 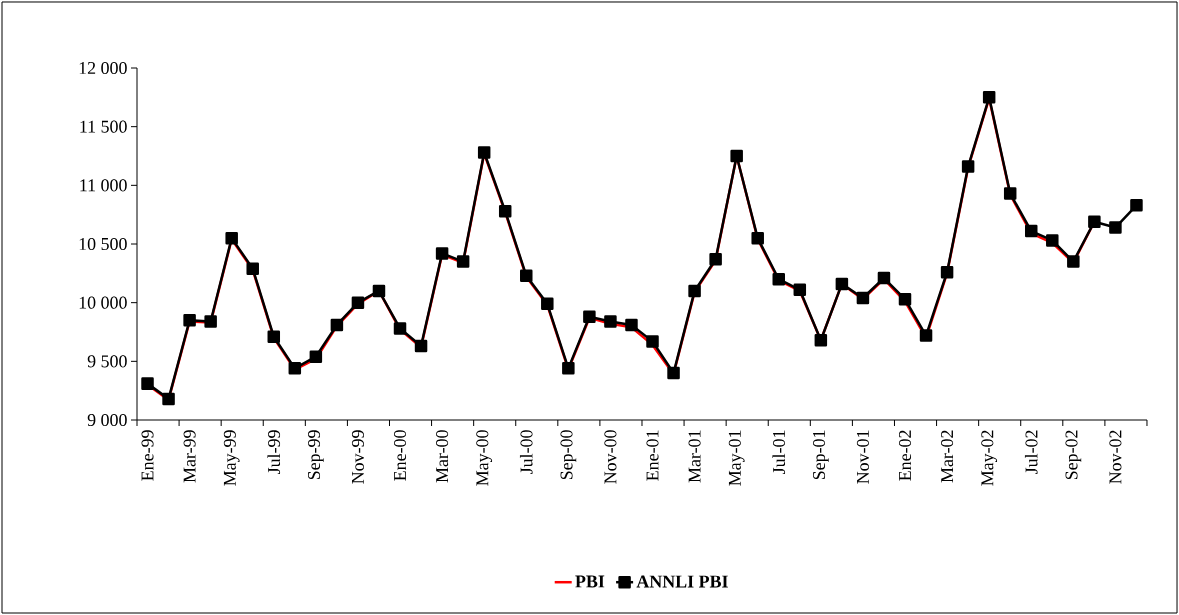 I want to click on y-tick-label: 10 000, so click(x=103, y=302).